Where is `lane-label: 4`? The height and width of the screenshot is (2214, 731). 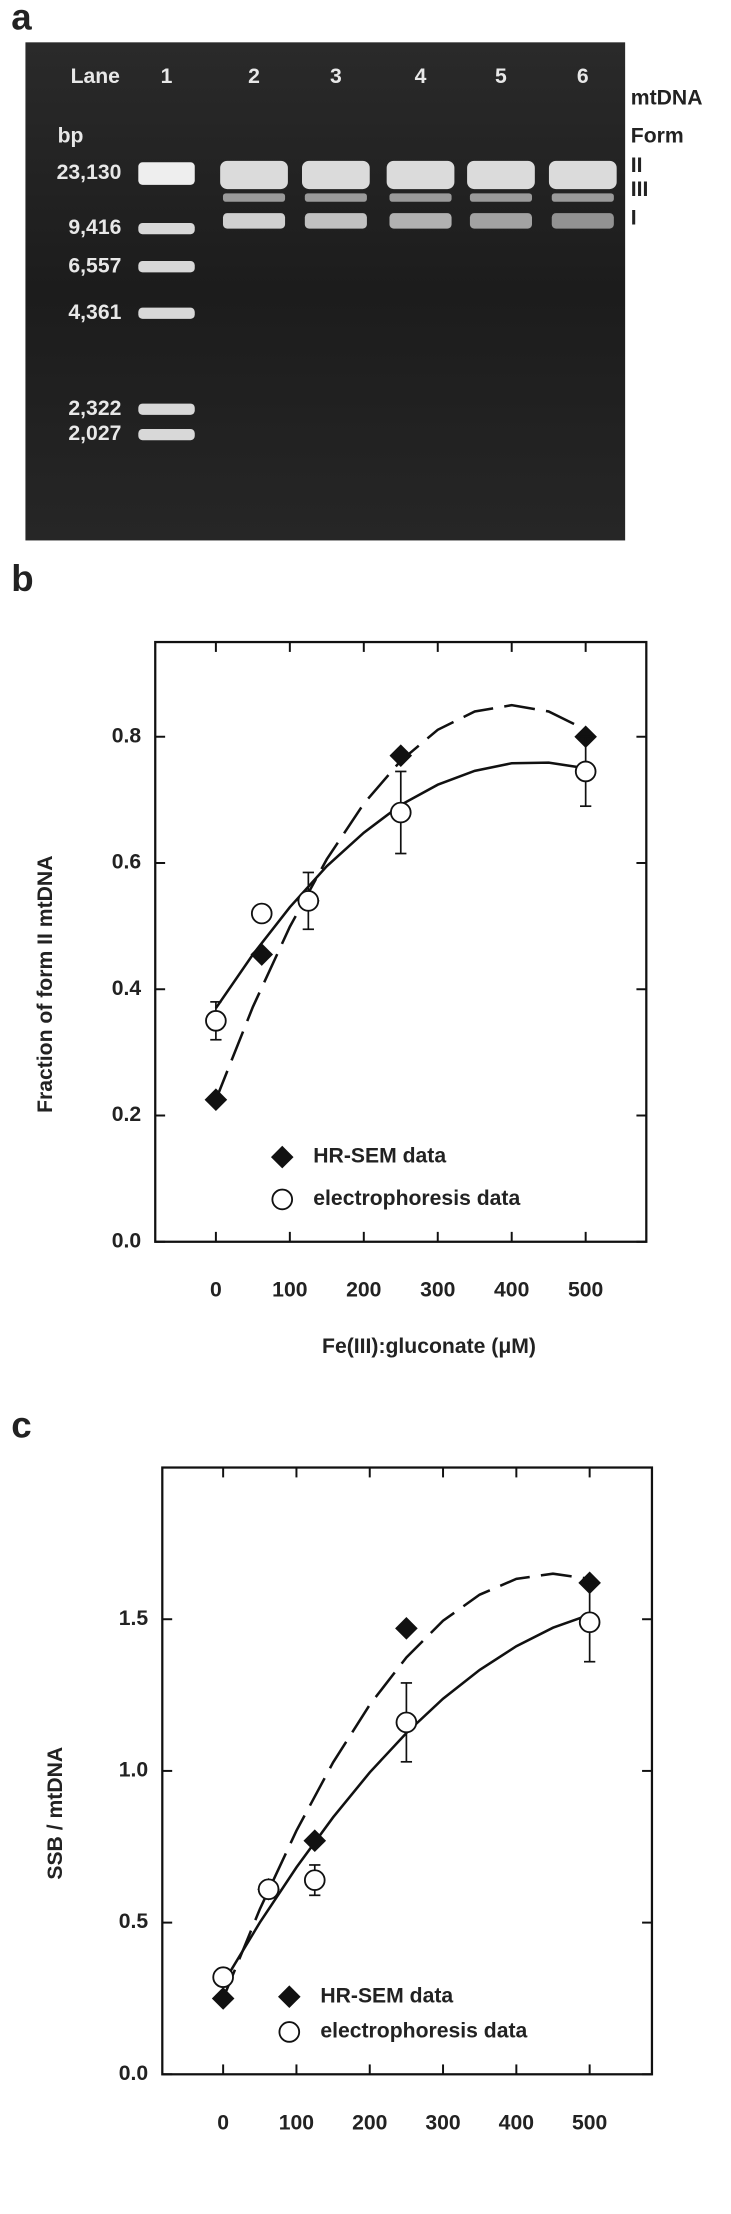
lane-label: 4 is located at coordinates (421, 76).